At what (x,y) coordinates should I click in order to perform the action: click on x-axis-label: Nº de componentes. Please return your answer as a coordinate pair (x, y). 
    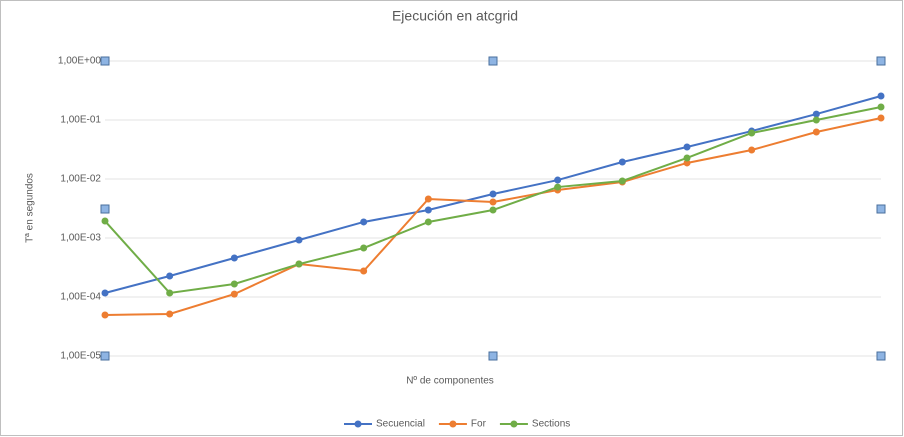
    Looking at the image, I should click on (450, 381).